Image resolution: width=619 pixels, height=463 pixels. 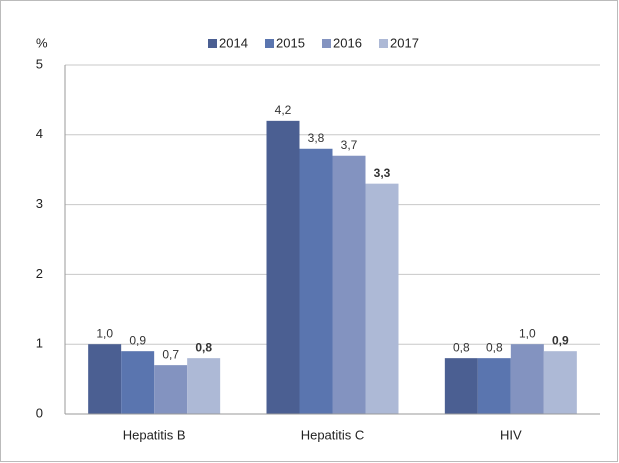 What do you see at coordinates (154, 434) in the screenshot?
I see `x-tick-label: Hepatitis B` at bounding box center [154, 434].